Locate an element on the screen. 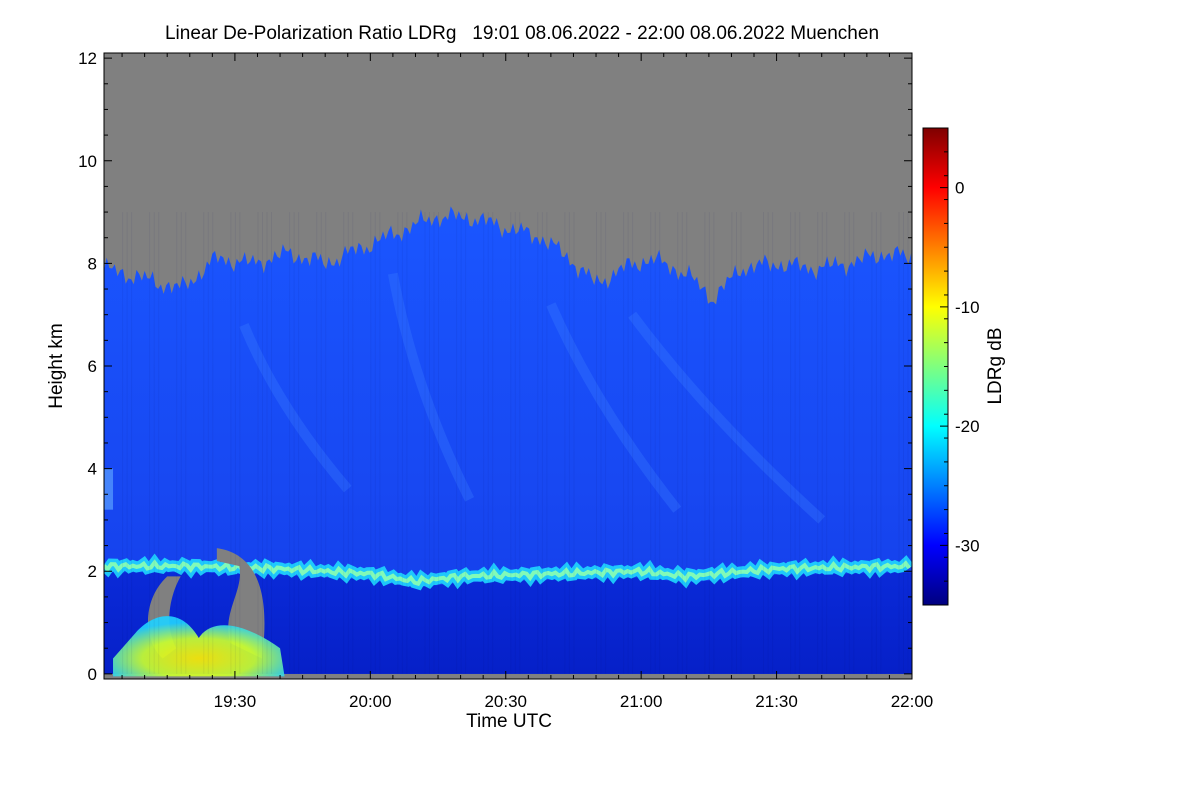 The width and height of the screenshot is (1200, 800). x-tick-label: 22:00 is located at coordinates (912, 701).